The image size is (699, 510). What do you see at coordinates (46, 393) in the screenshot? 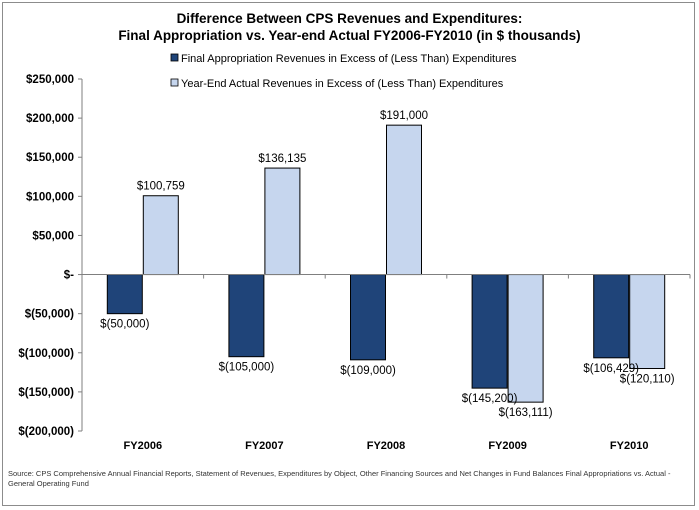
I see `y-tick-label: $(150,000)` at bounding box center [46, 393].